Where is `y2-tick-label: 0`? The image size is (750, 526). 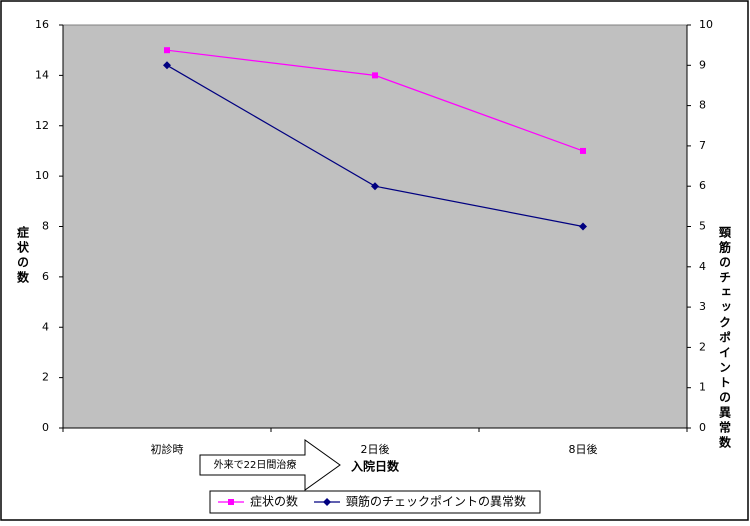
y2-tick-label: 0 is located at coordinates (702, 427).